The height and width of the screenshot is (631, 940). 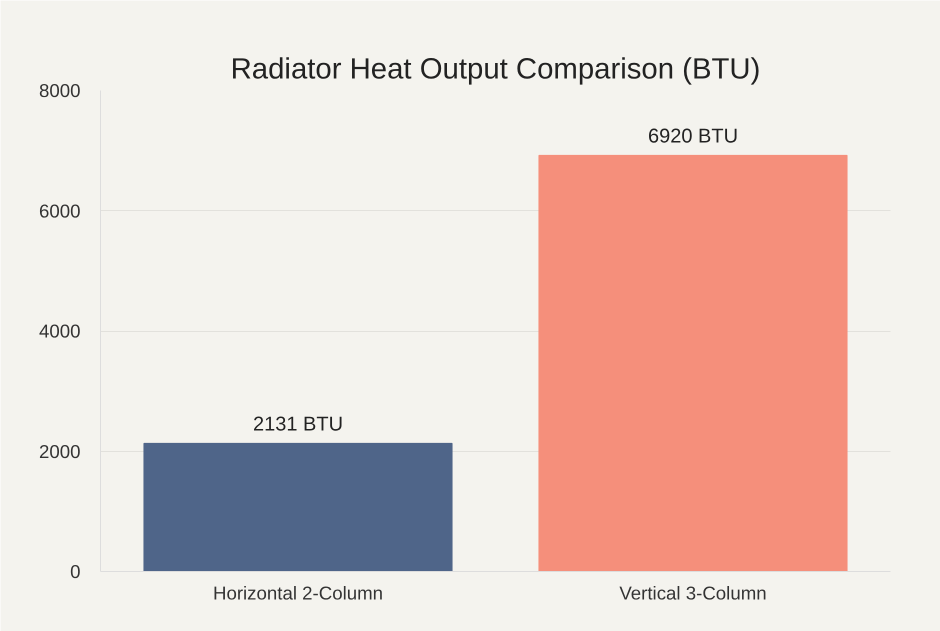 What do you see at coordinates (59, 451) in the screenshot?
I see `y-tick-label: 2000` at bounding box center [59, 451].